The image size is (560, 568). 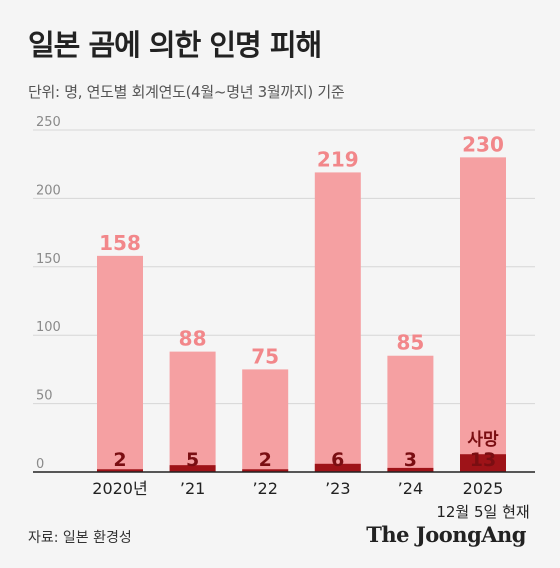 I want to click on x-tick-label: 2025, so click(x=483, y=488).